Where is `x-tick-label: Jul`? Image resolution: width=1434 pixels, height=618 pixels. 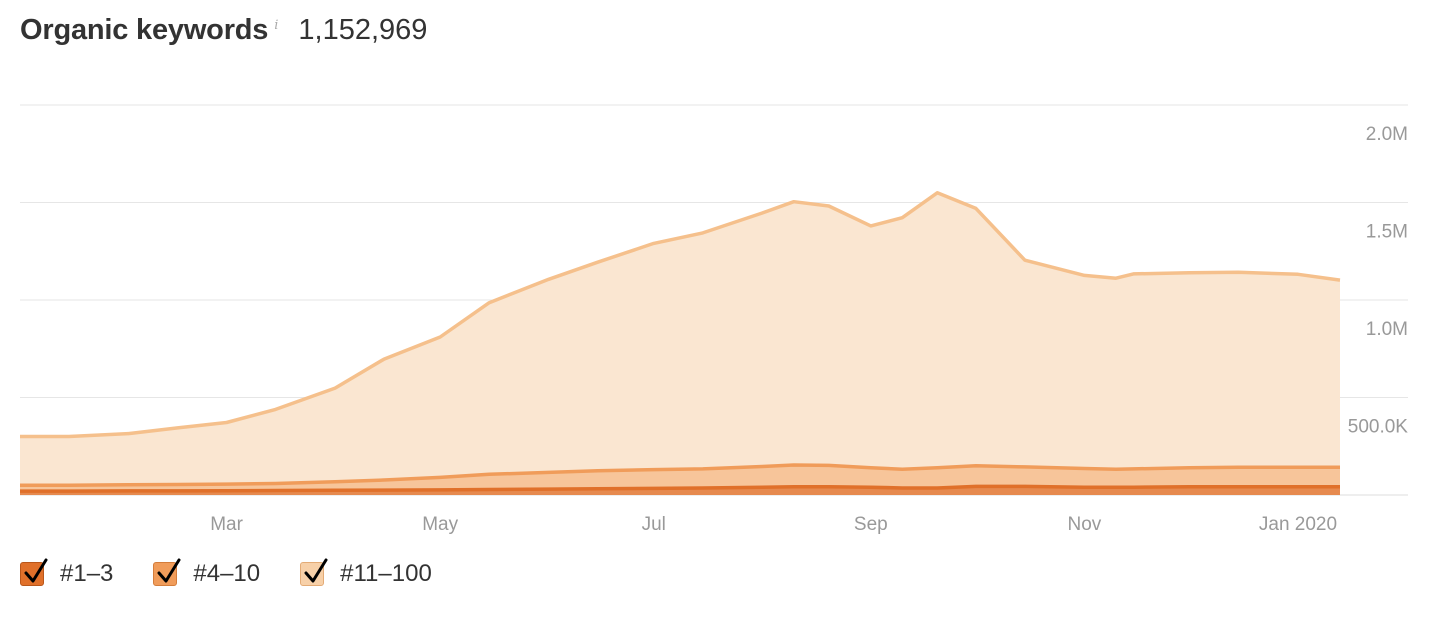
x-tick-label: Jul is located at coordinates (654, 524).